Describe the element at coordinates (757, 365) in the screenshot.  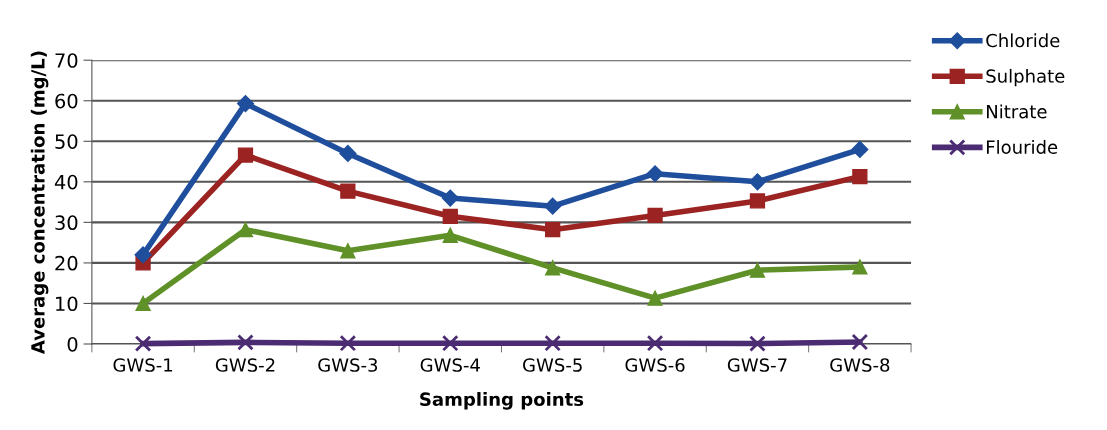
I see `x-tick-label: GWS-7` at that location.